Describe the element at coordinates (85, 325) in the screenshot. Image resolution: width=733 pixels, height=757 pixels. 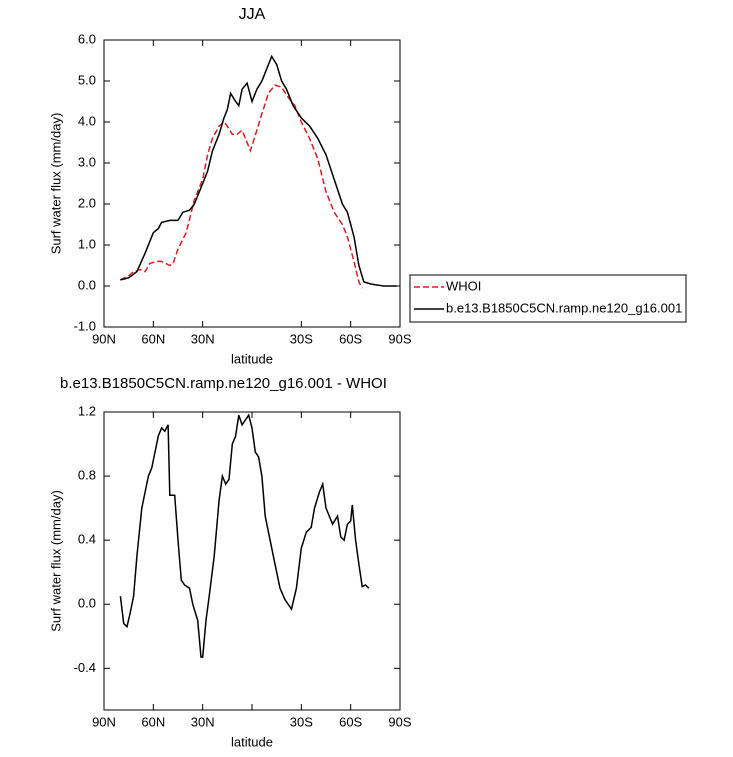
I see `y-tick-label: -1.0` at that location.